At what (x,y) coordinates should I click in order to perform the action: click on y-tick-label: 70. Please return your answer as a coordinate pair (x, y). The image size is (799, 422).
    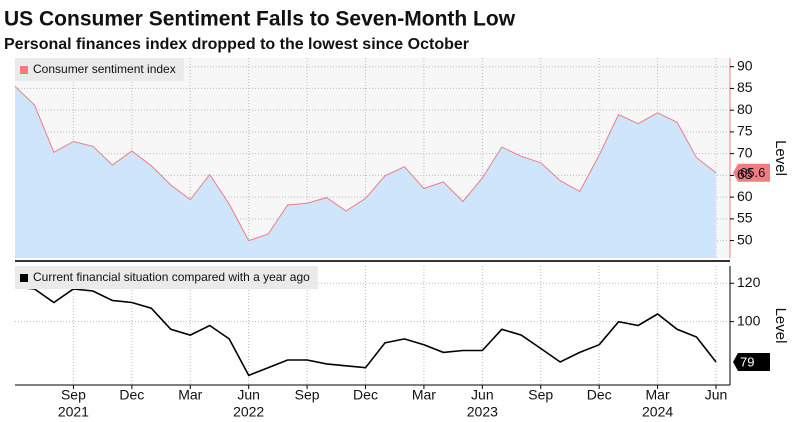
    Looking at the image, I should click on (745, 152).